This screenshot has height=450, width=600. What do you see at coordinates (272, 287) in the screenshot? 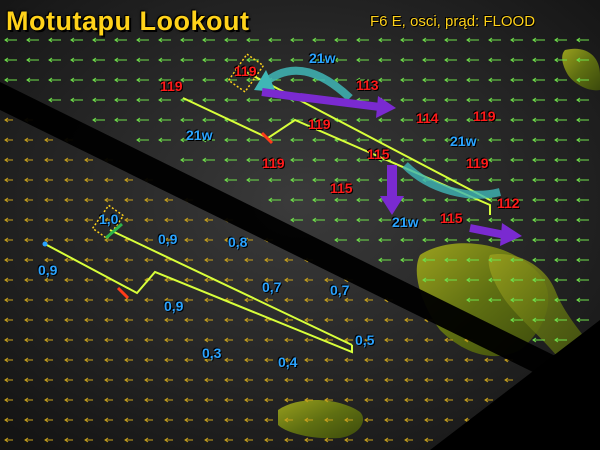
I see `lower-blue-label: 0,7` at bounding box center [272, 287].